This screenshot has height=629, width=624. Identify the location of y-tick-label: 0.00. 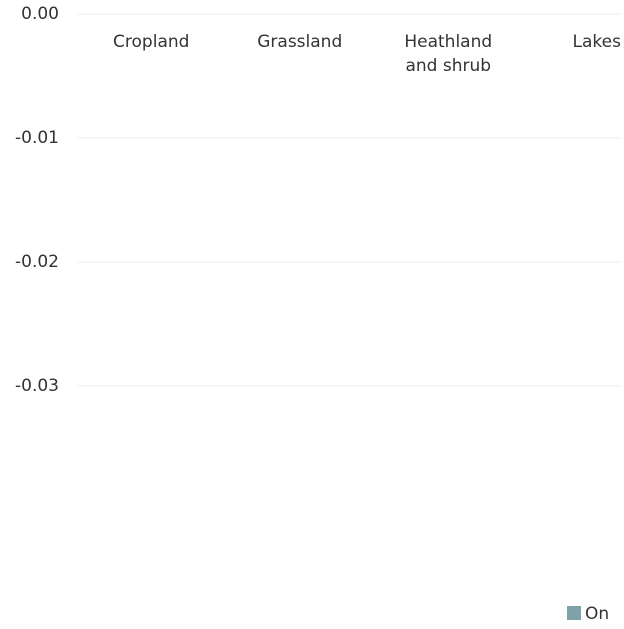
(40, 14).